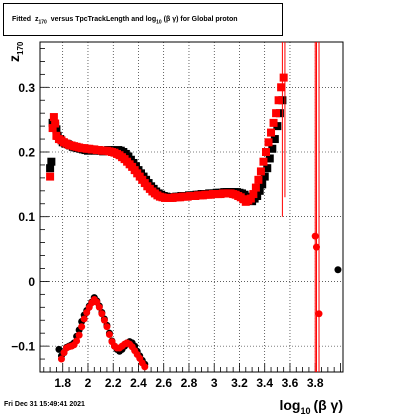  Describe the element at coordinates (163, 383) in the screenshot. I see `x-tick-label: 2.6` at that location.